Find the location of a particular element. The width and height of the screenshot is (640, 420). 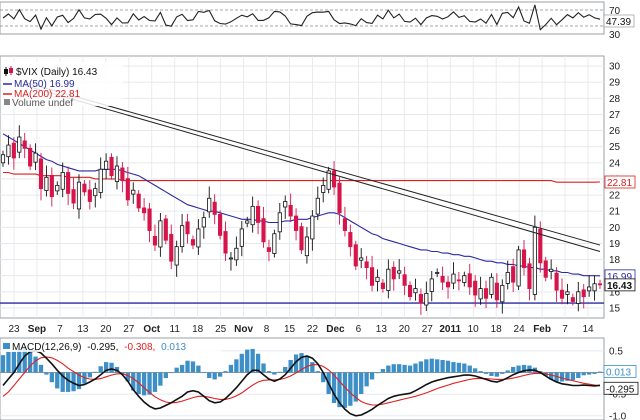

date-xtick: 15 is located at coordinates (290, 329).